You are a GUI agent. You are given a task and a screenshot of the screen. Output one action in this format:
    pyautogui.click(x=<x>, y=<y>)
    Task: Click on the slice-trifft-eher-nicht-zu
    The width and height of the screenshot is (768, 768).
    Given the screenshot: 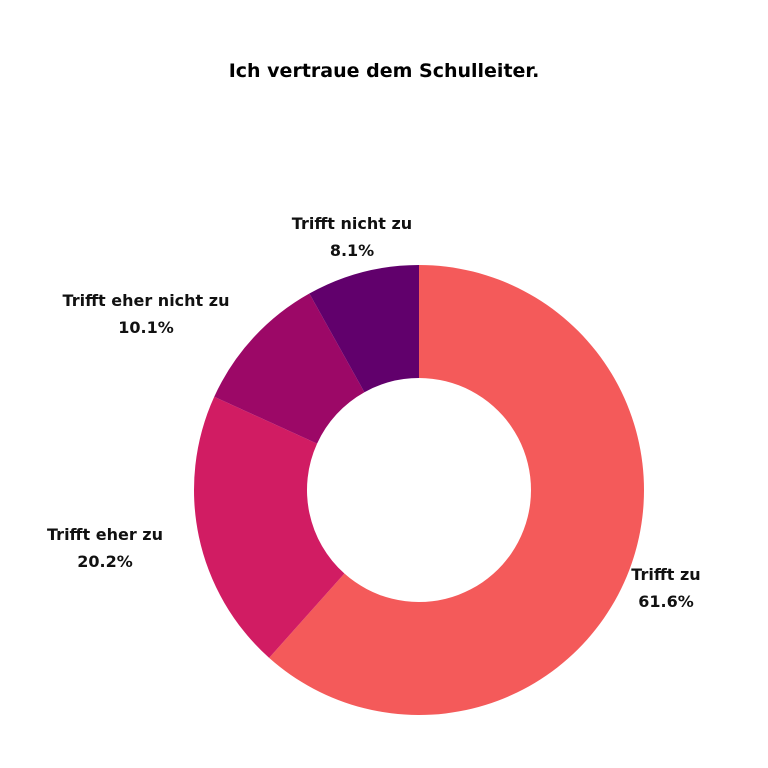 What is the action you would take?
    pyautogui.click(x=289, y=368)
    